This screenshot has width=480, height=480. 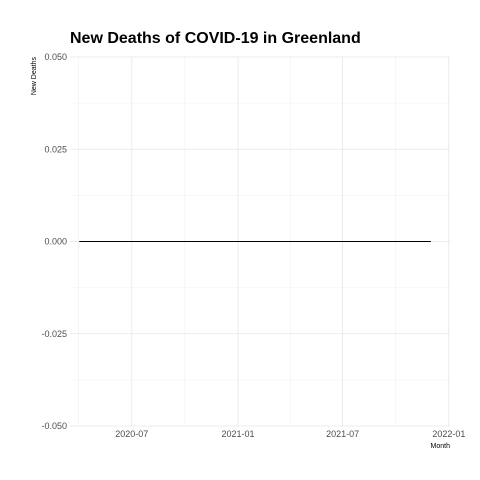 What do you see at coordinates (131, 434) in the screenshot?
I see `x-tick-label: 2020-07` at bounding box center [131, 434].